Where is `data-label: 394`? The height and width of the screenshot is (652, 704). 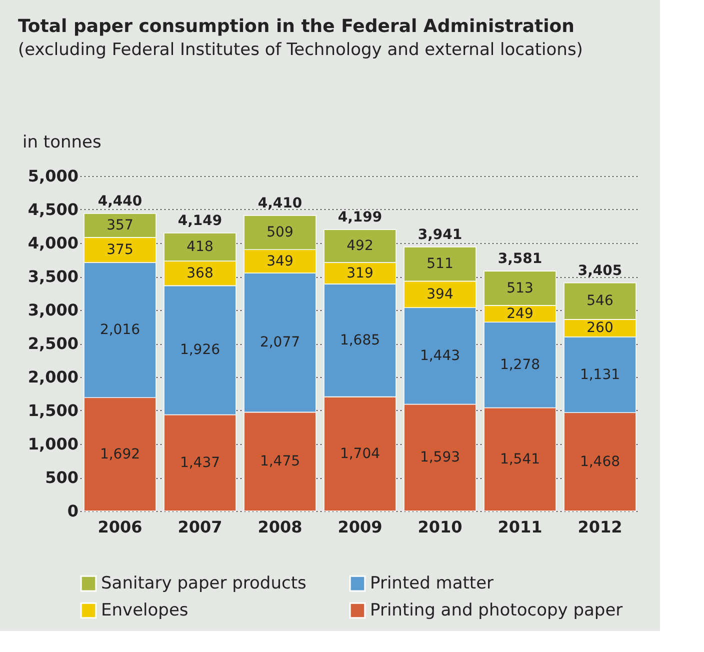
data-label: 394 is located at coordinates (440, 294).